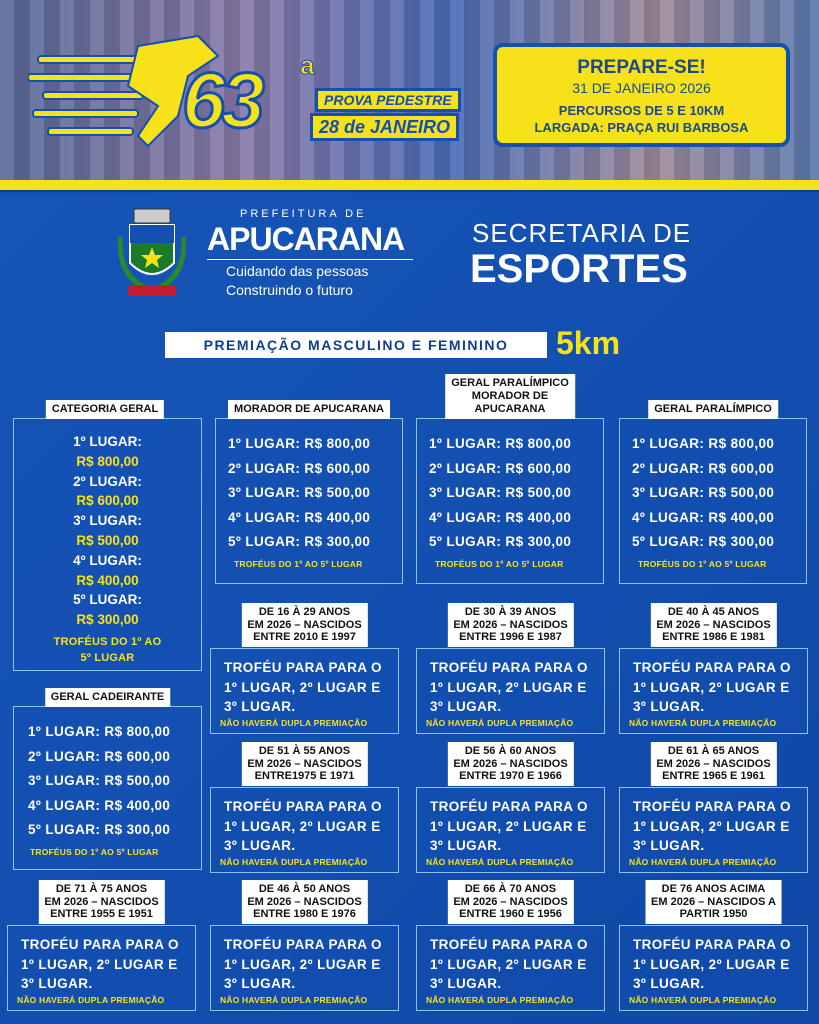 This screenshot has width=819, height=1024. I want to click on section-title: PREMIAÇÃO MASCULINO E FEMININO, so click(356, 345).